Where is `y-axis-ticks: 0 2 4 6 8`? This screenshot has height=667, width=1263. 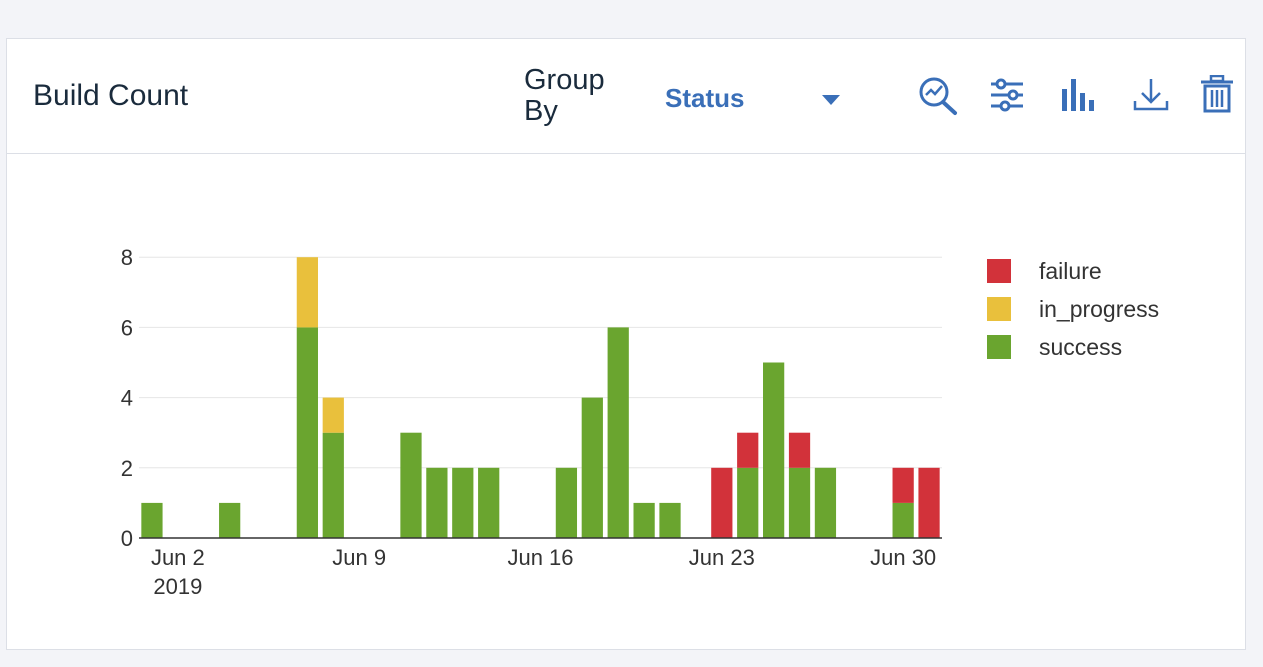 y-axis-ticks: 0 2 4 6 8 is located at coordinates (127, 398).